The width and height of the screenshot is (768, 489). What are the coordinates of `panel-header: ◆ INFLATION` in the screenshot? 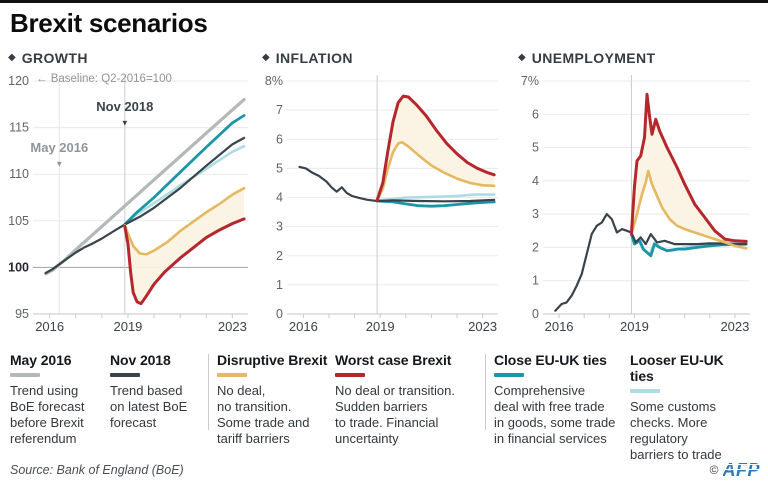 It's located at (384, 58).